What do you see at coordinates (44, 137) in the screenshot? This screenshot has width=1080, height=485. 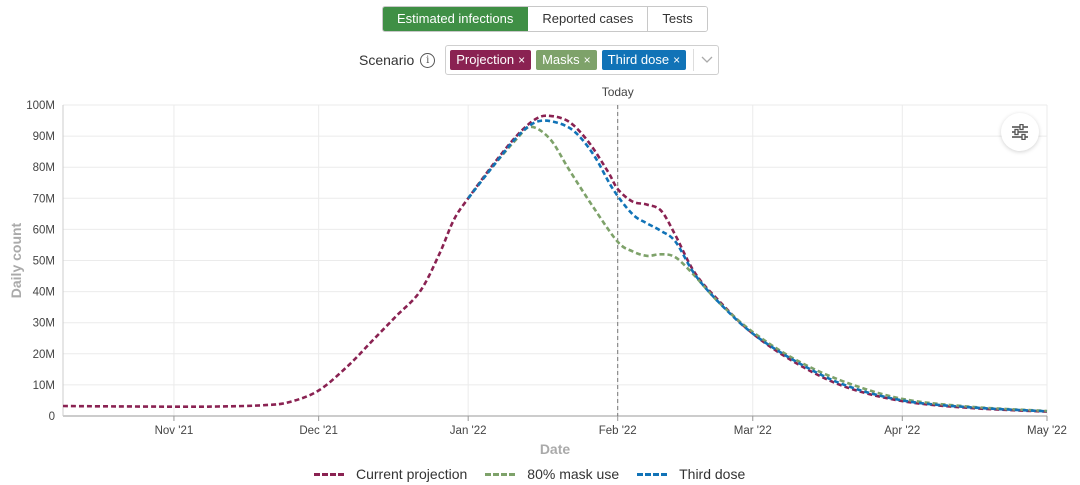 I see `y-tick-label: 90M` at bounding box center [44, 137].